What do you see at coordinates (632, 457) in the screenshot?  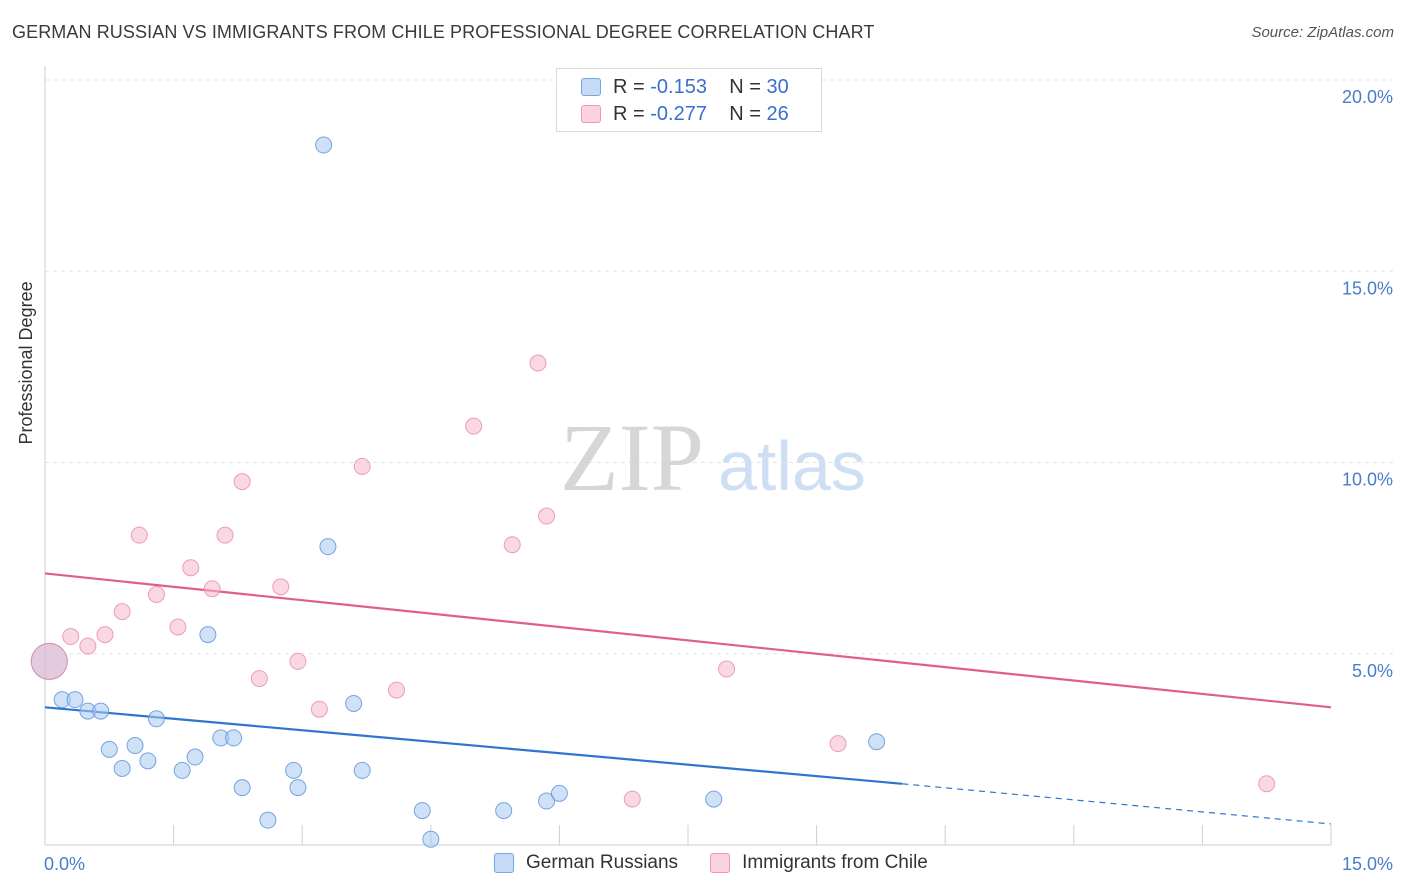 I see `watermark-zip: ZIP` at bounding box center [632, 457].